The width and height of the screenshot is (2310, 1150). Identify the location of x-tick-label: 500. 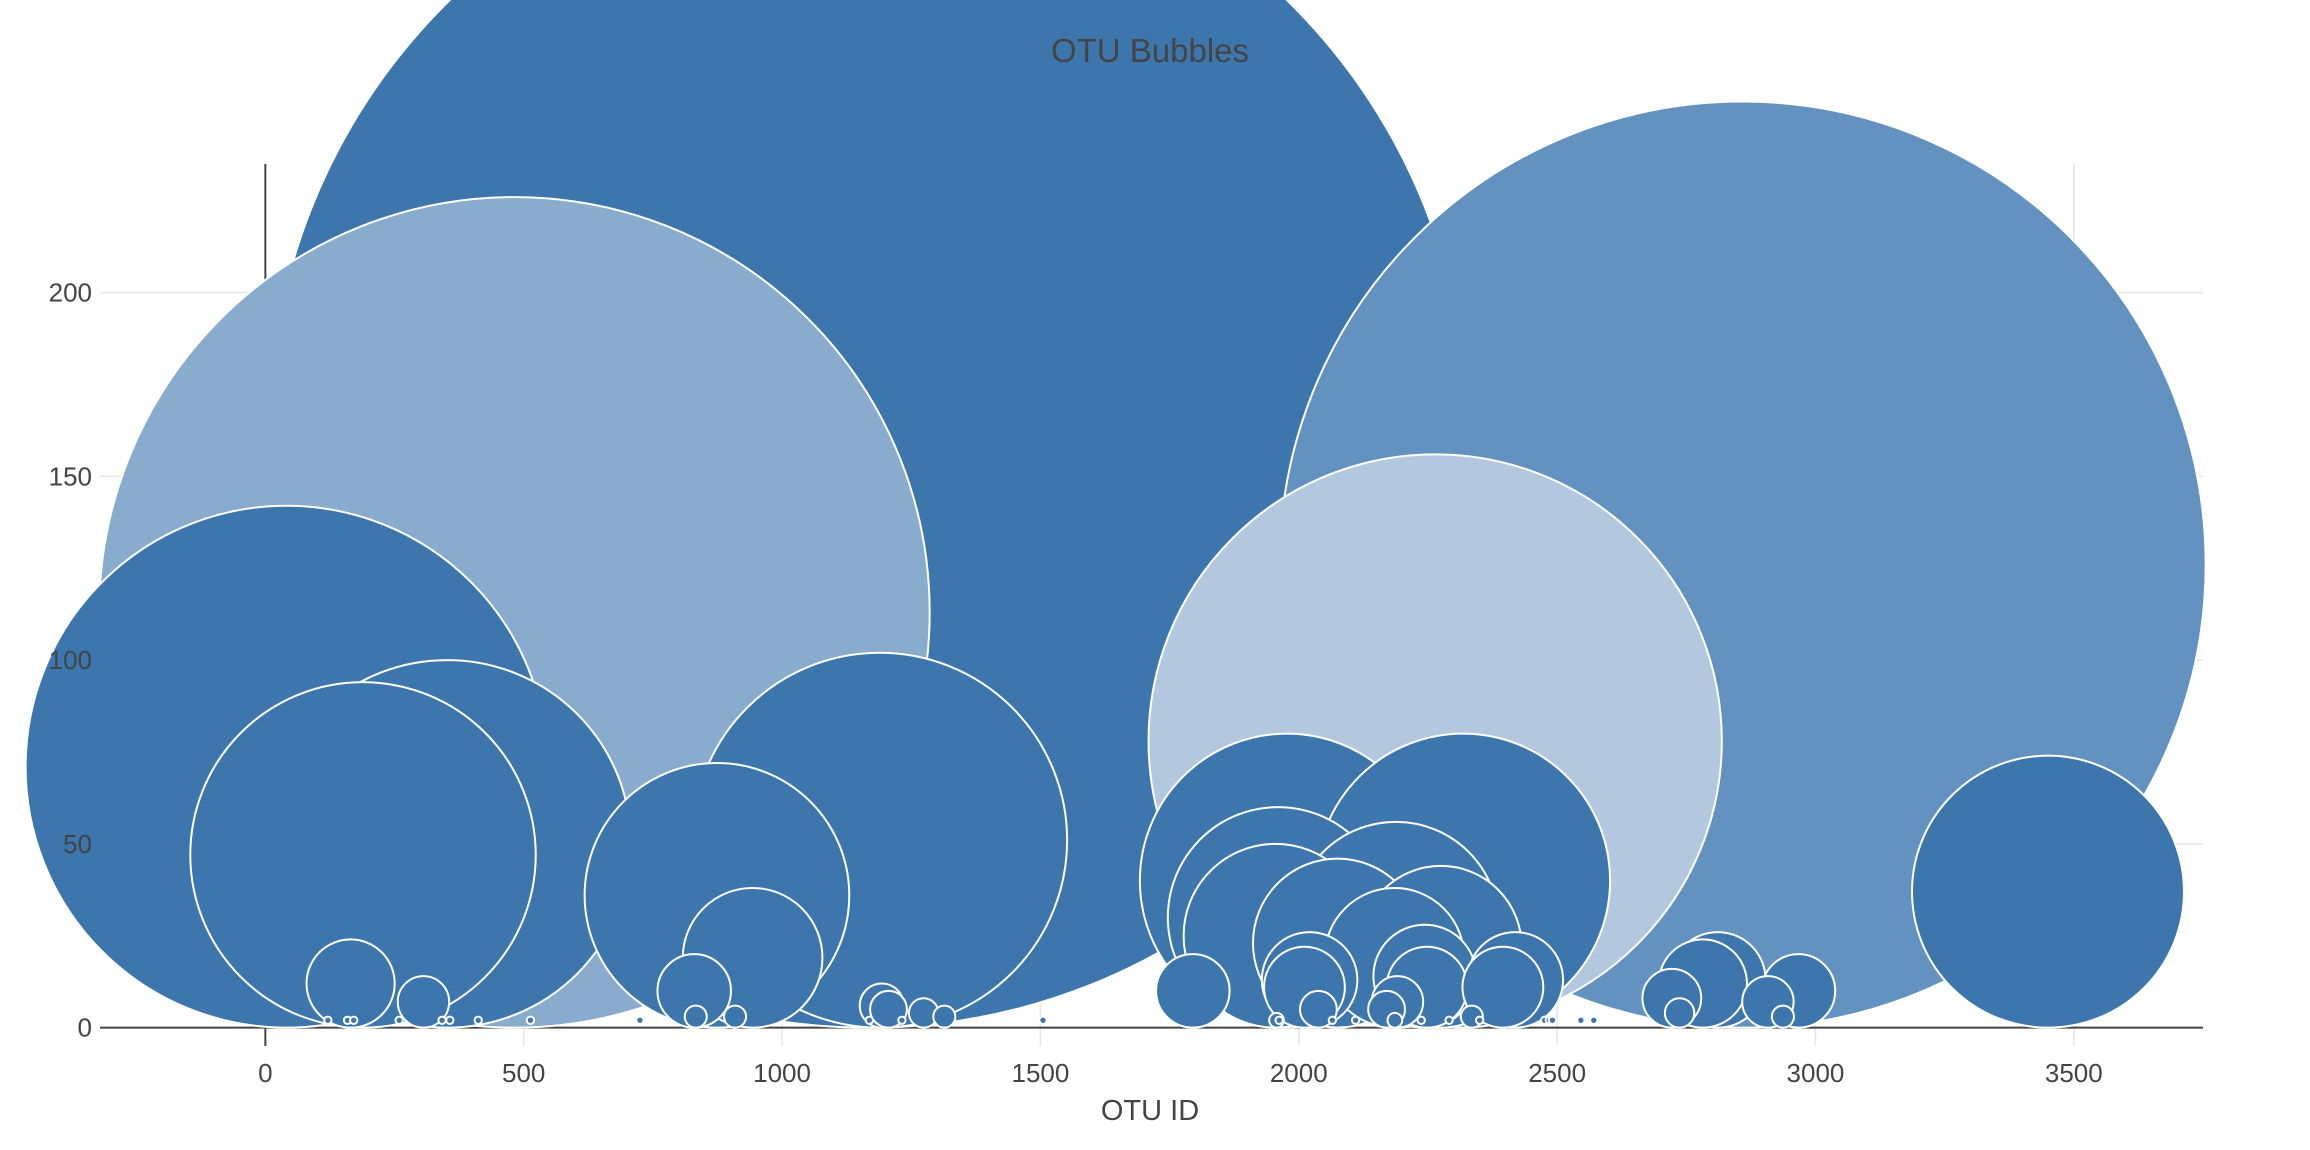
(523, 1073).